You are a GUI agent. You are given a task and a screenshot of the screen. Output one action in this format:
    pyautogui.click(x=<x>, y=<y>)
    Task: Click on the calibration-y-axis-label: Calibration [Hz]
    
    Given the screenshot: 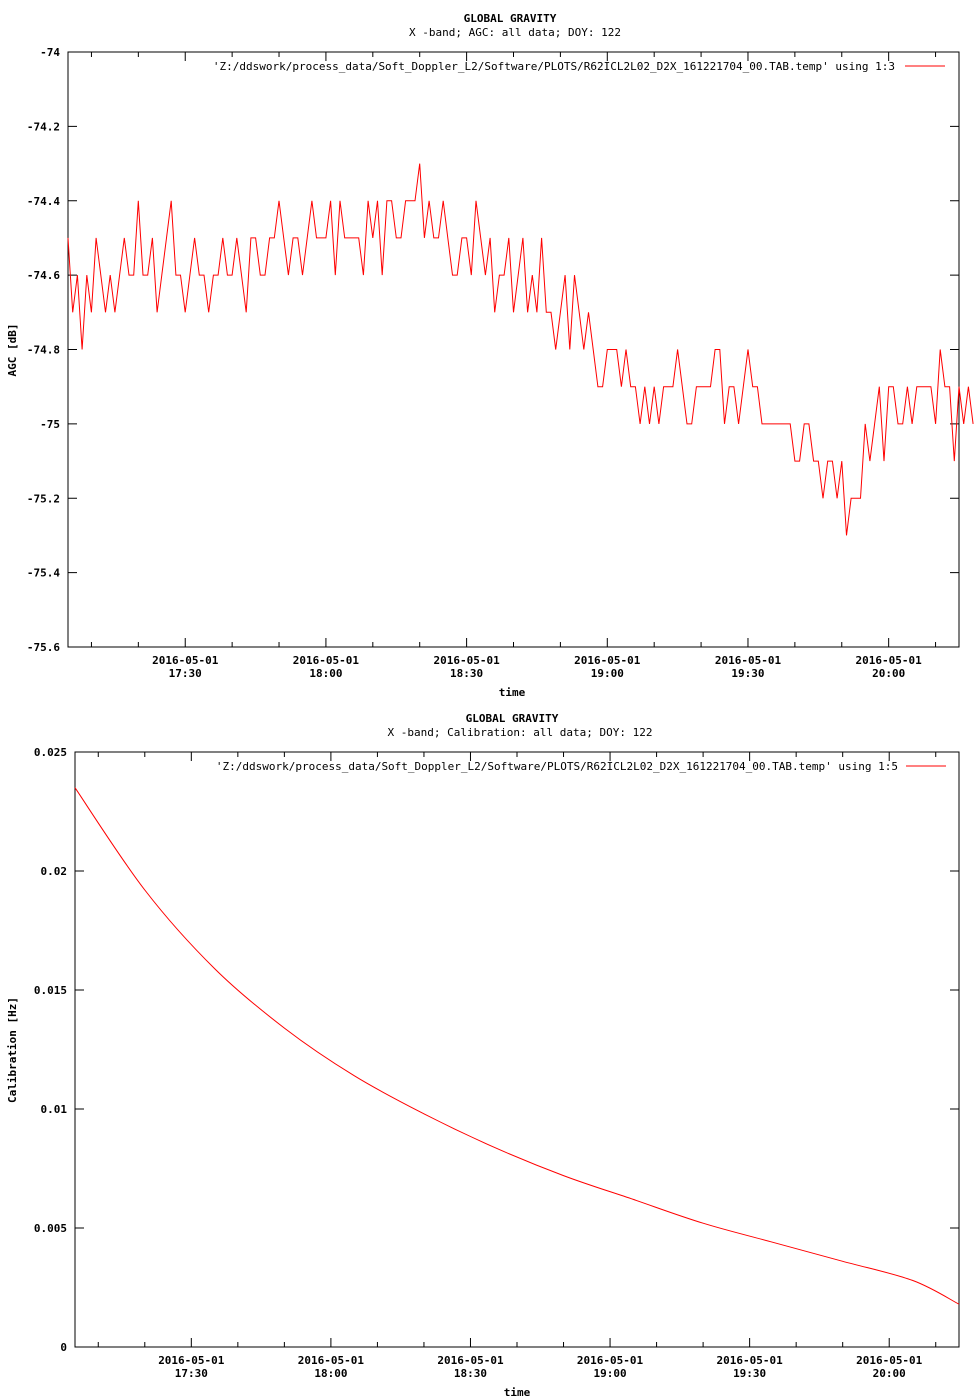 What is the action you would take?
    pyautogui.click(x=12, y=1050)
    